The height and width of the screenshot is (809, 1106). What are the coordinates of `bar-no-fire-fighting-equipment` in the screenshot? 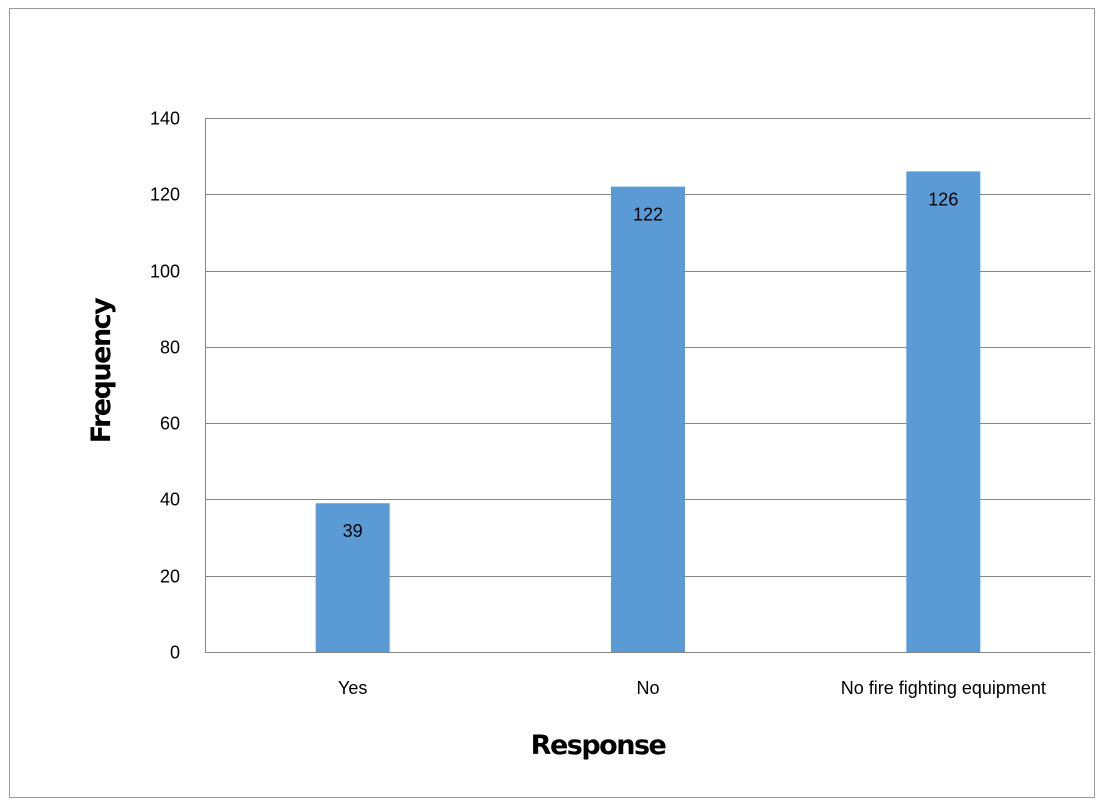 It's located at (943, 411).